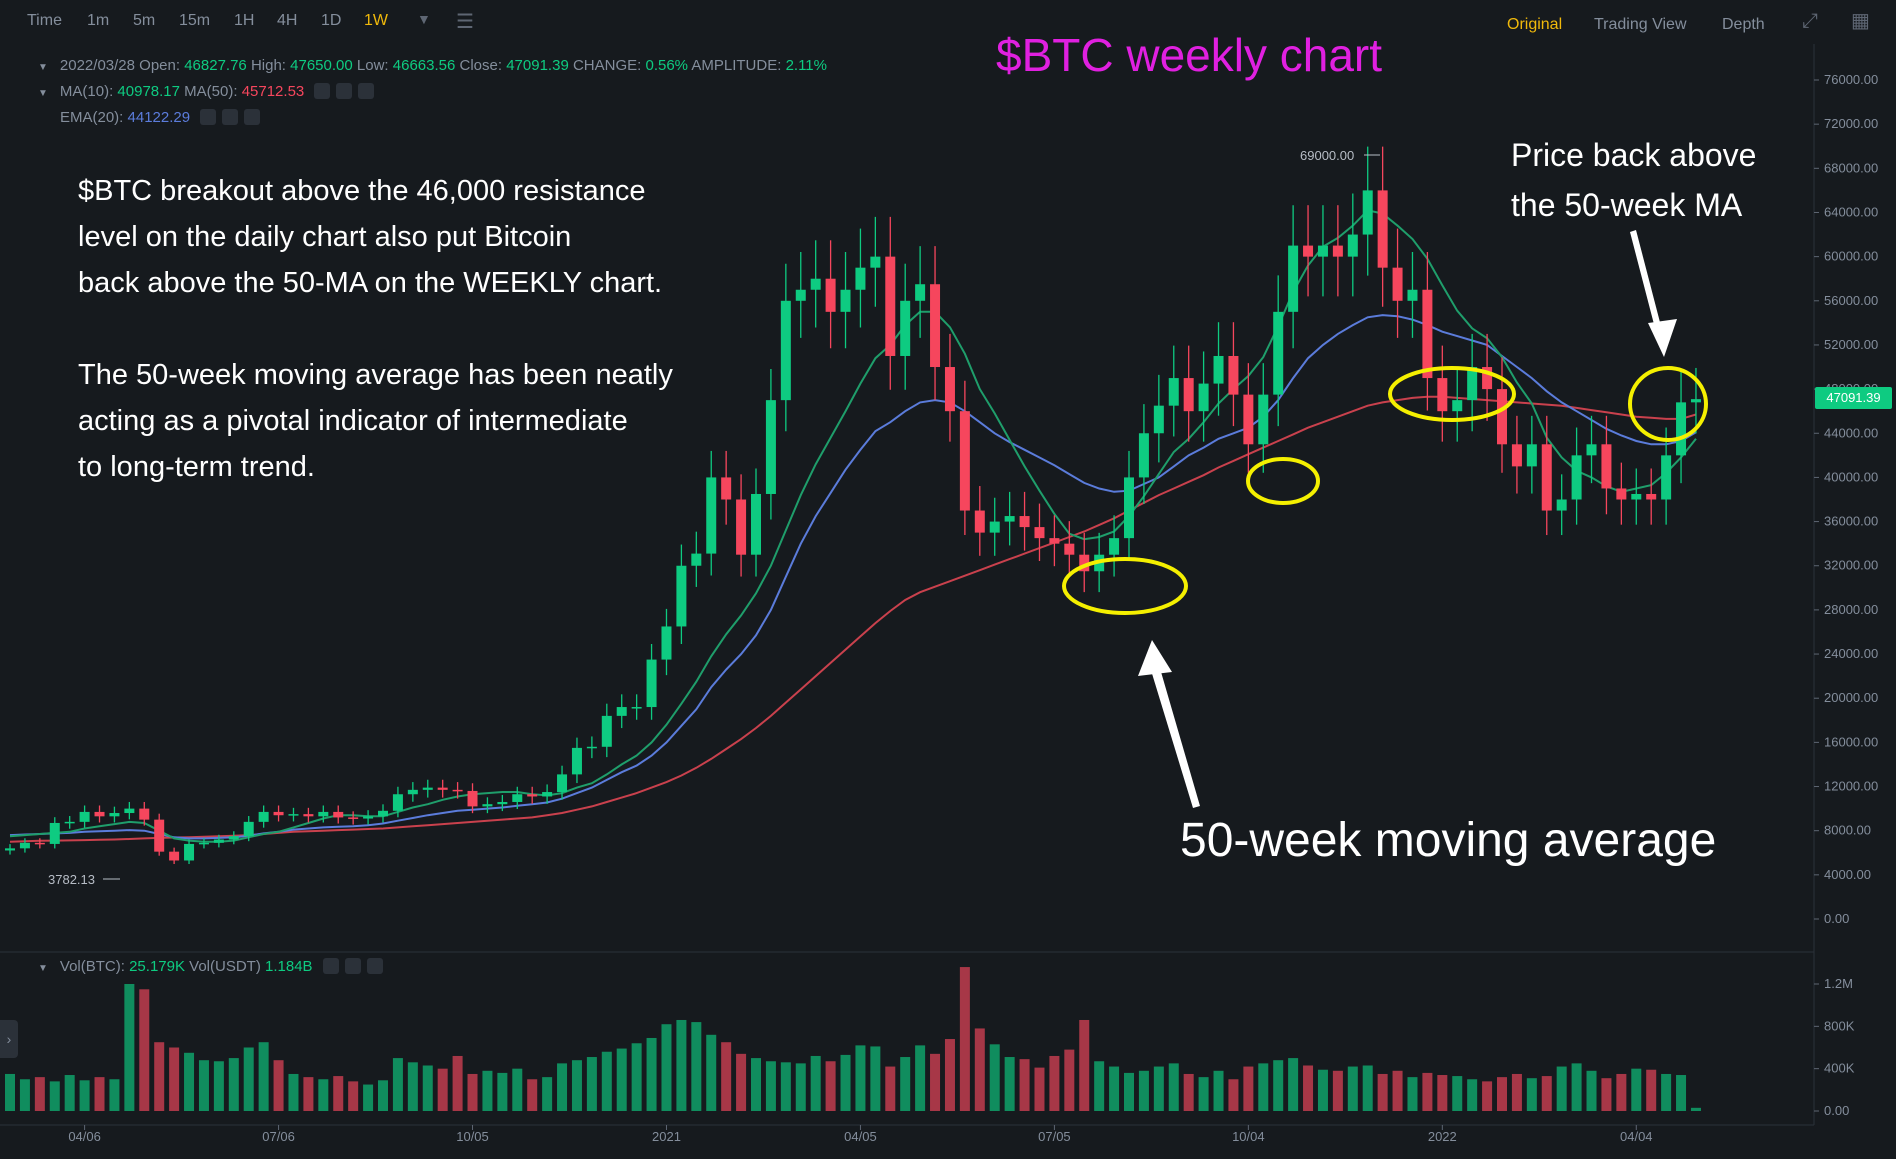 This screenshot has height=1159, width=1896. What do you see at coordinates (465, 22) in the screenshot?
I see `settings-sliders-icon: ☰` at bounding box center [465, 22].